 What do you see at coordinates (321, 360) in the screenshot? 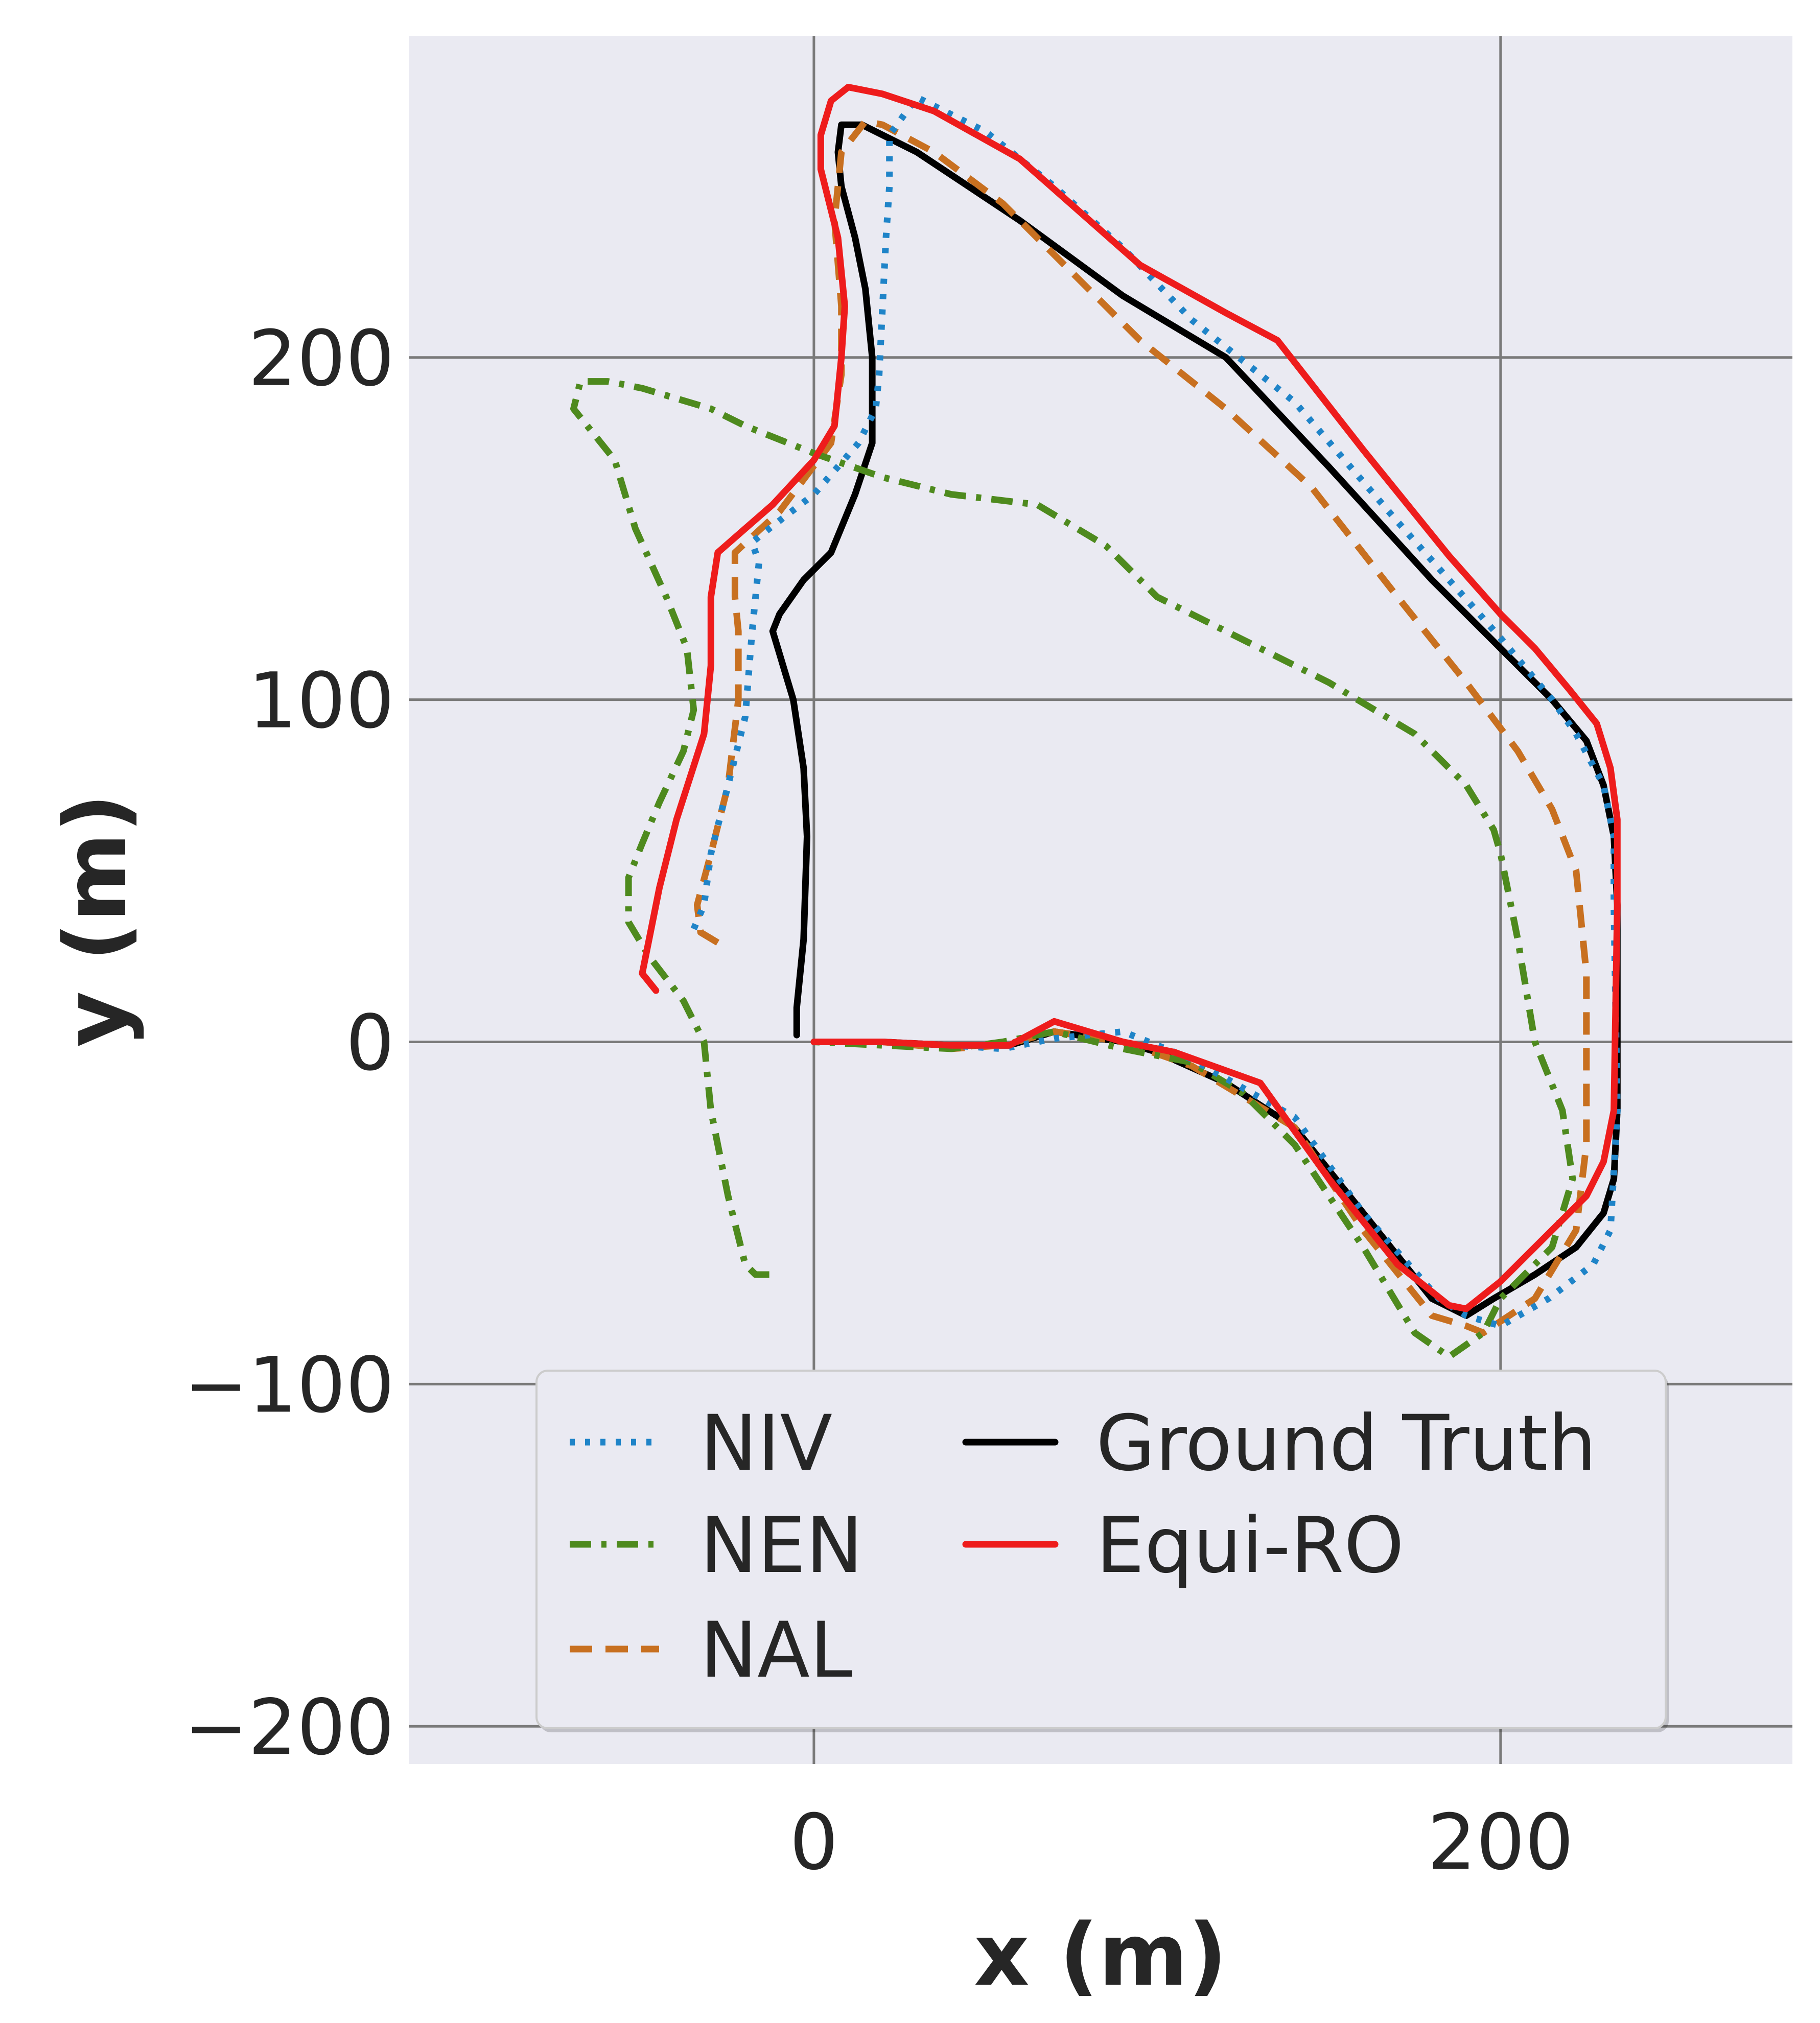
I see `y-tick-label: 200` at bounding box center [321, 360].